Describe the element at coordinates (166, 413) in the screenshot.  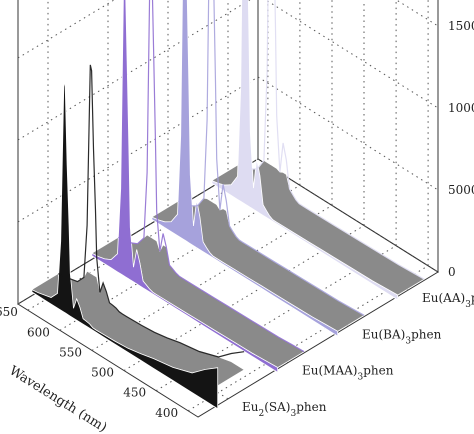
I see `x-tick-label: 400` at that location.